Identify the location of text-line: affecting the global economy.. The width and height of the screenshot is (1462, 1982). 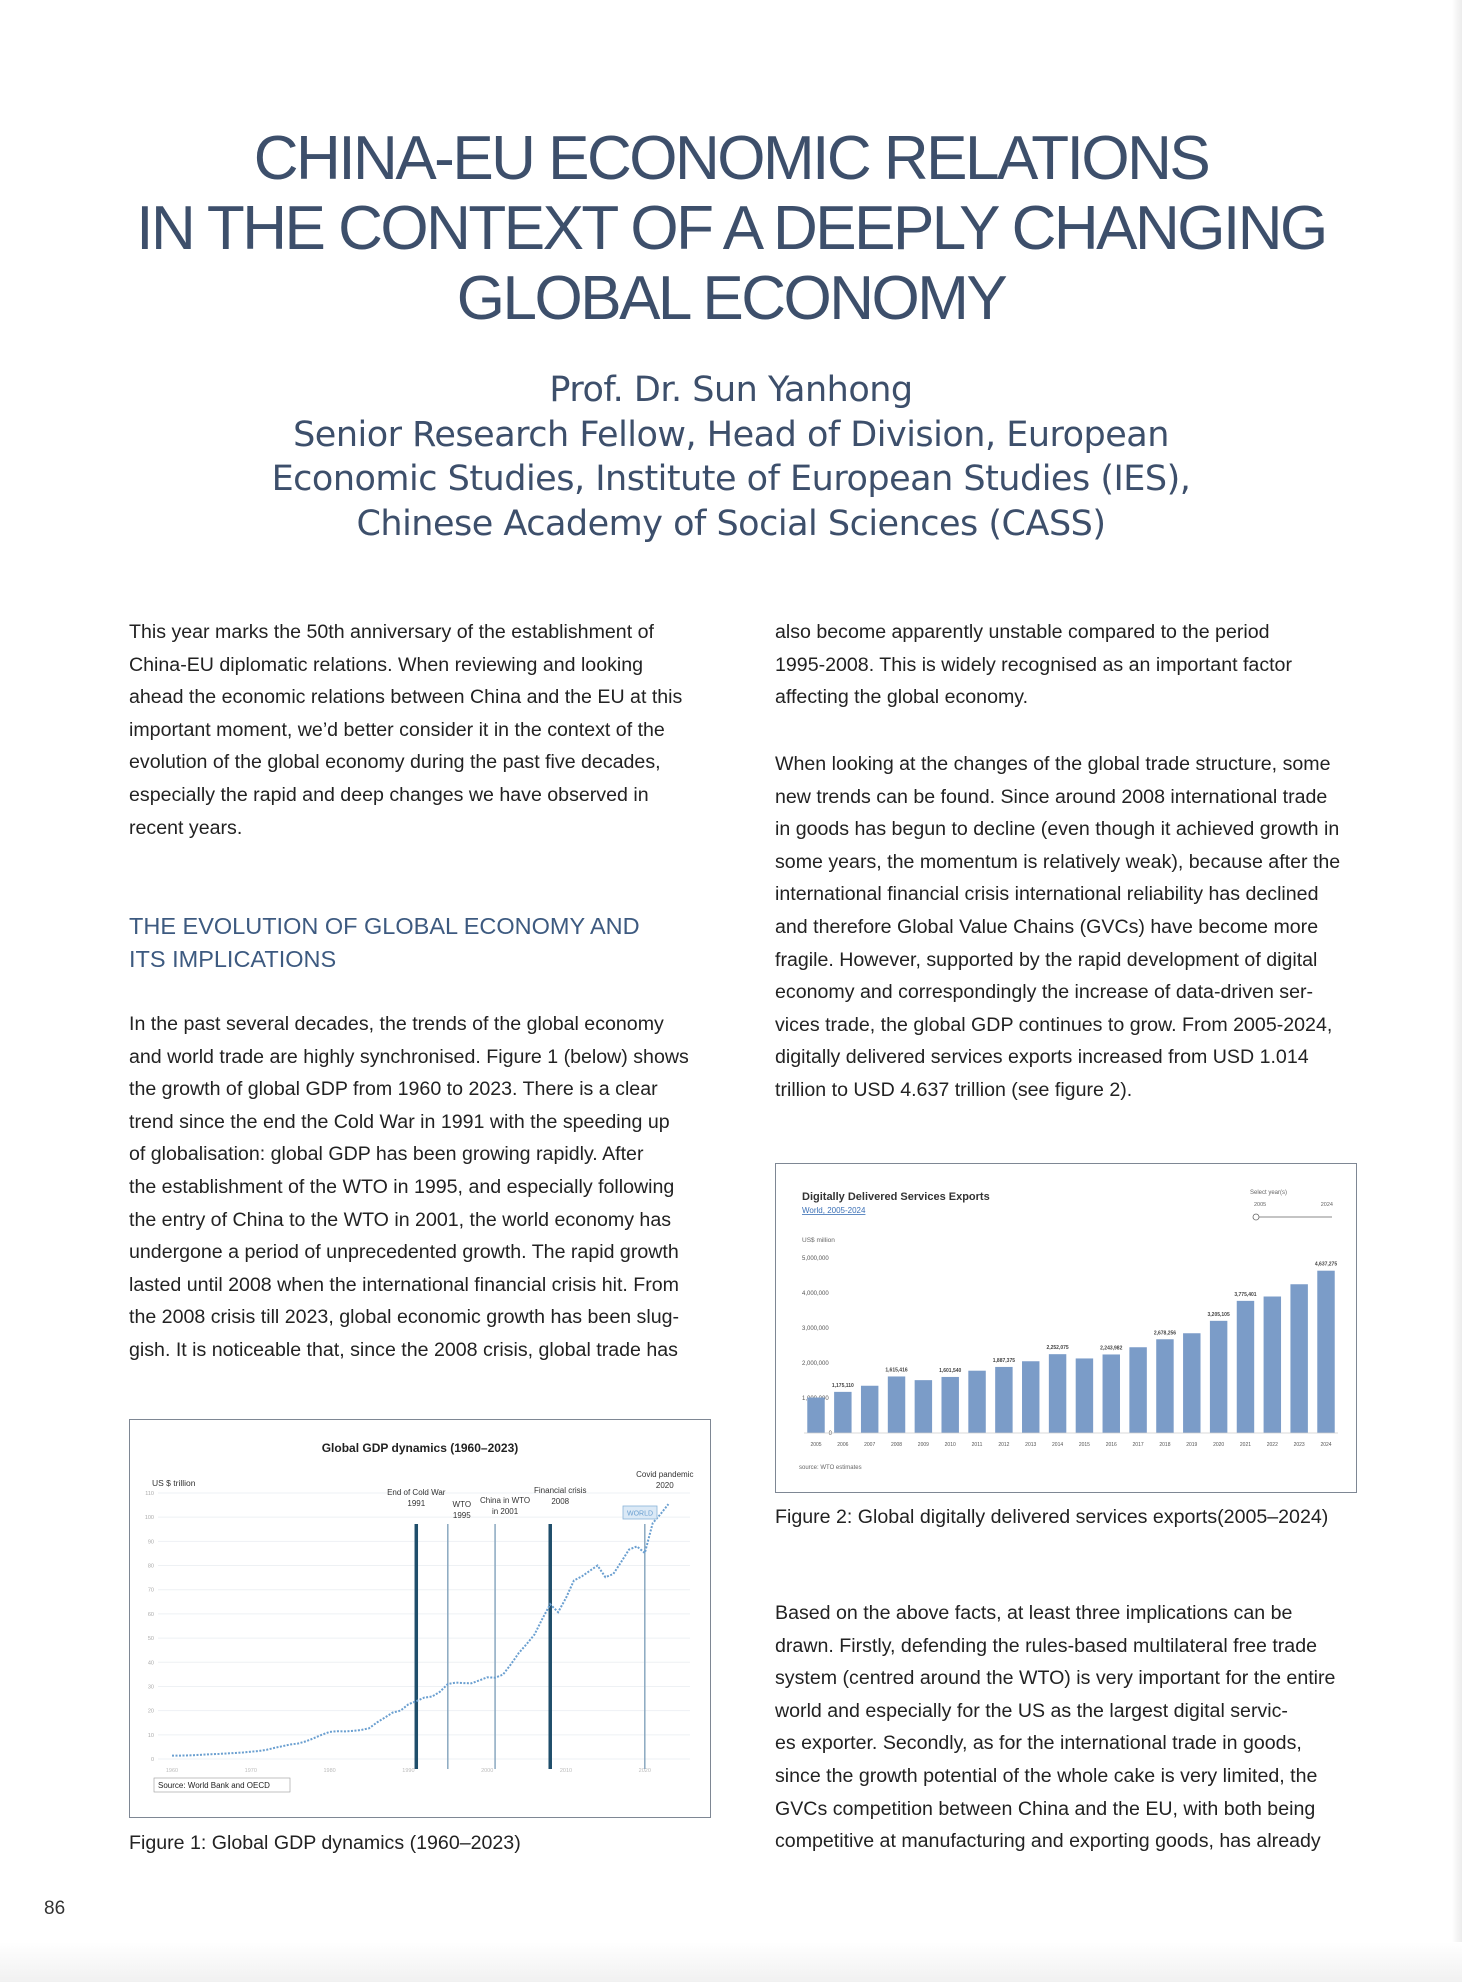
(902, 697).